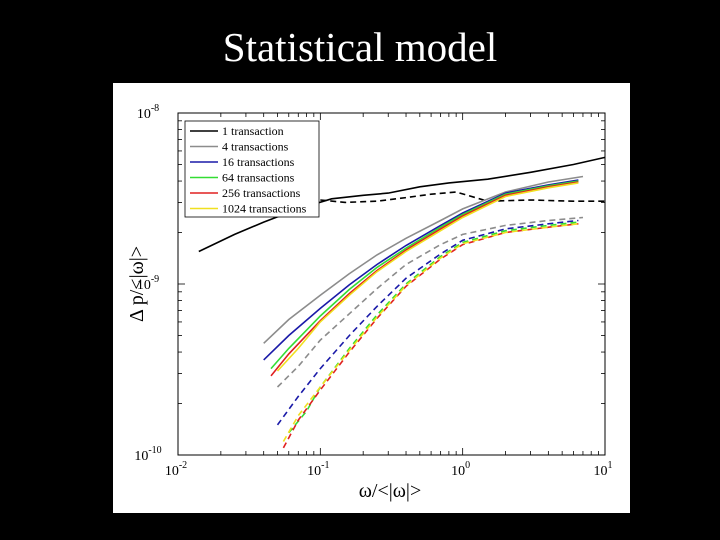 The height and width of the screenshot is (540, 720). What do you see at coordinates (148, 112) in the screenshot?
I see `y-tick-label: 10-8` at bounding box center [148, 112].